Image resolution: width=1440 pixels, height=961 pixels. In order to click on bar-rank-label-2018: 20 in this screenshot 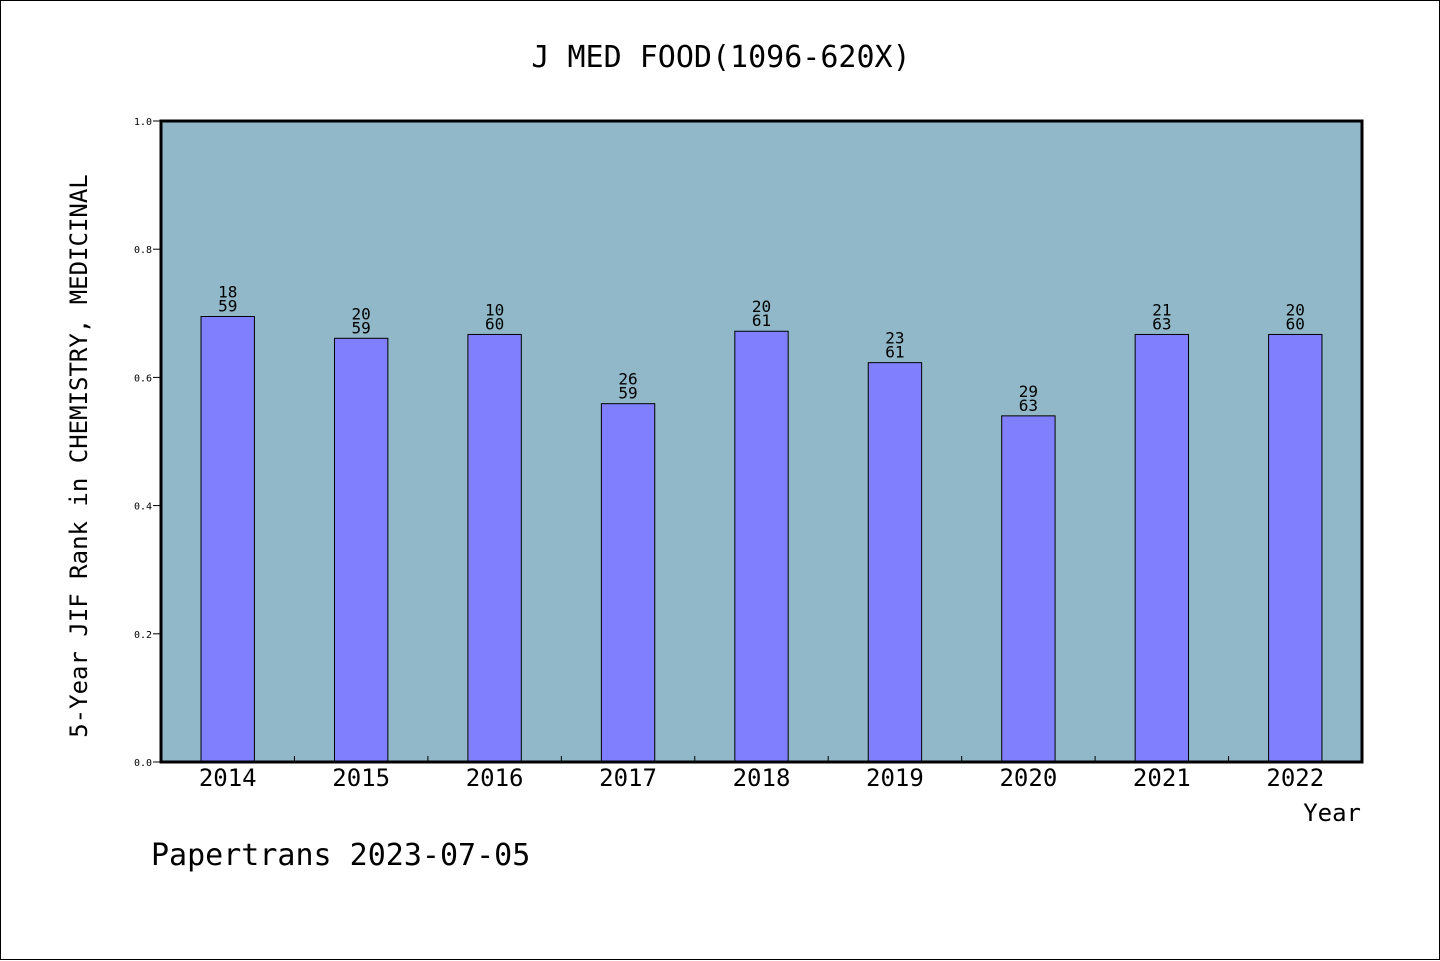, I will do `click(761, 306)`.